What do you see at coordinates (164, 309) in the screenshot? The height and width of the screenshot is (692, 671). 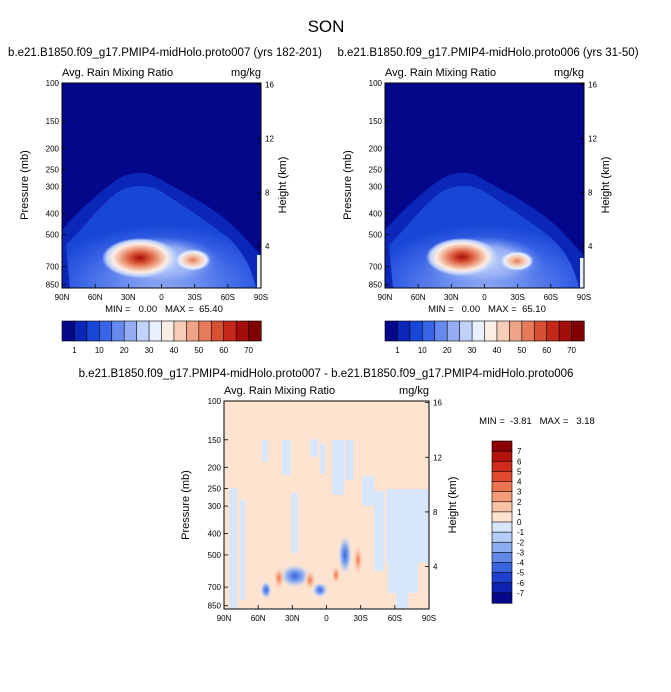 I see `min-max-label: MIN = 0.00 MAX = 65.40` at bounding box center [164, 309].